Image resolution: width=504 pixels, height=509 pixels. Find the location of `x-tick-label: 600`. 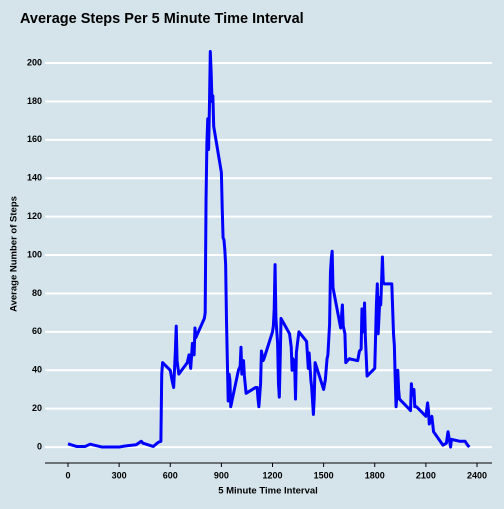

x-tick-label: 600 is located at coordinates (170, 475).